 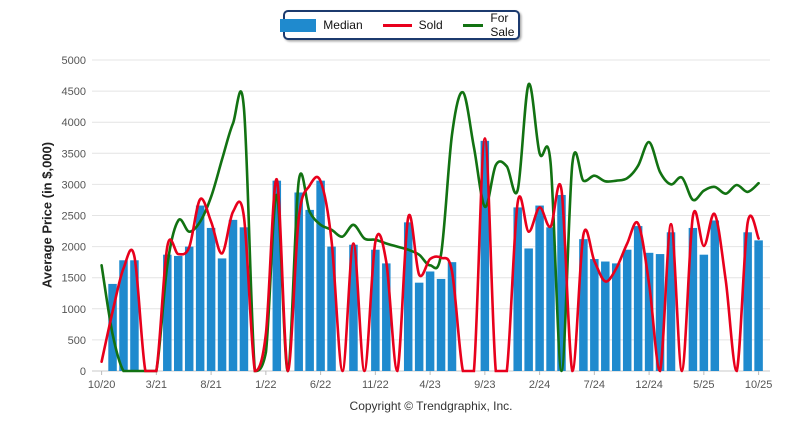 I want to click on svg-text: 5/25, so click(x=703, y=385).